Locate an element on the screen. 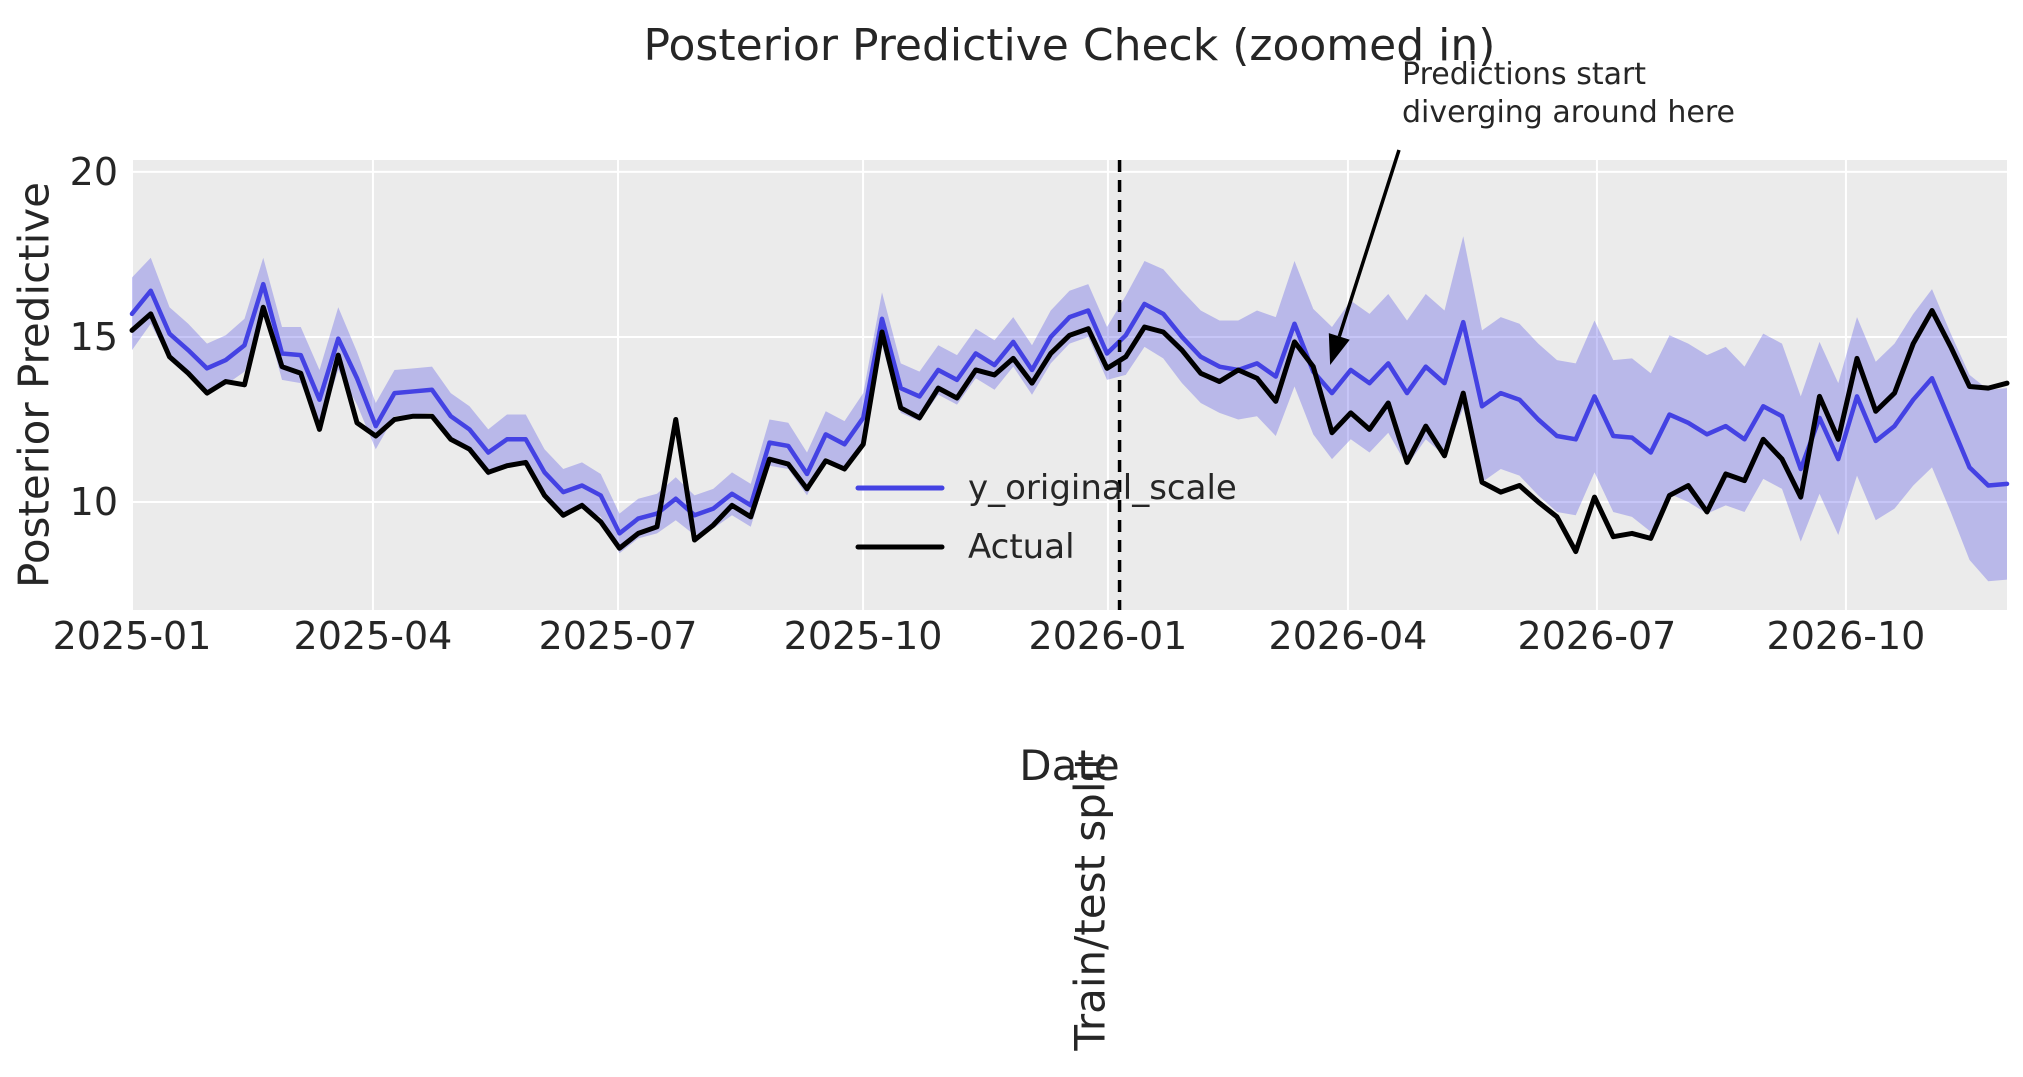 The width and height of the screenshot is (2023, 1077). y-tick-label: 10 is located at coordinates (93, 502).